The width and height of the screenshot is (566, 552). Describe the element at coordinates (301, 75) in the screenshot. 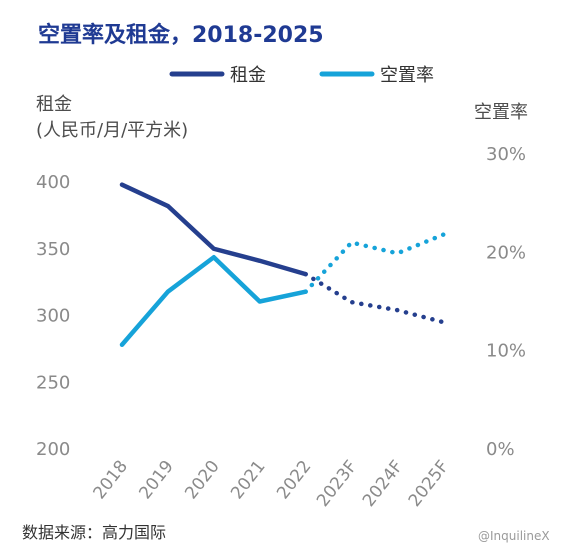

I see `legend: 租金 空置率` at that location.